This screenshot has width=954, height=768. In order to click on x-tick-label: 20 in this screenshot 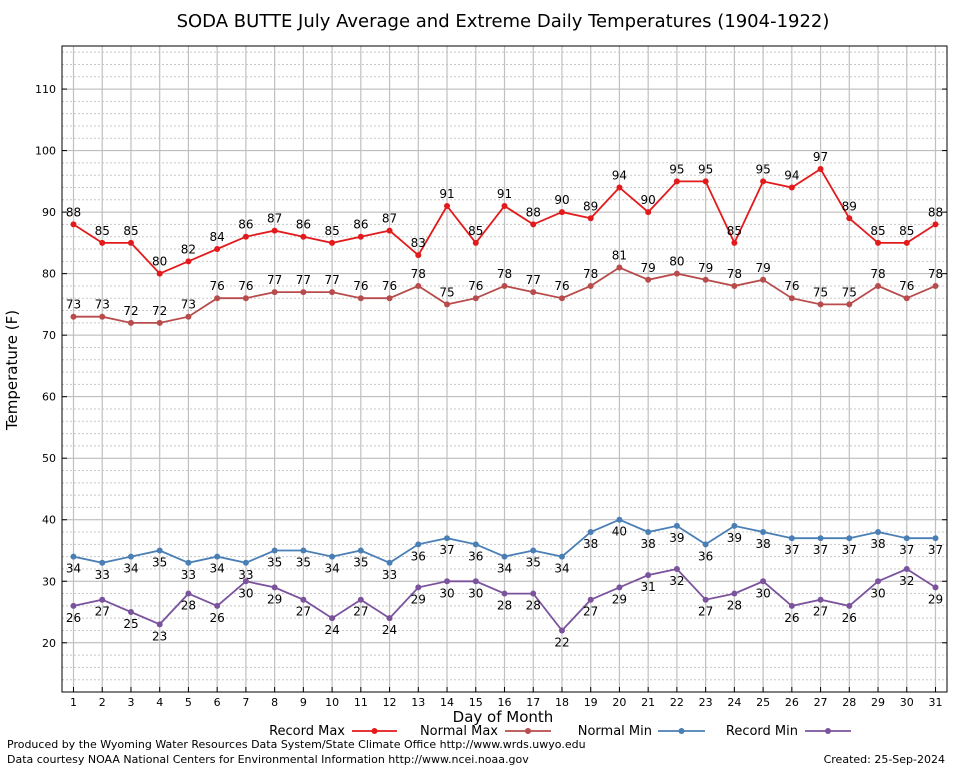, I will do `click(619, 702)`.